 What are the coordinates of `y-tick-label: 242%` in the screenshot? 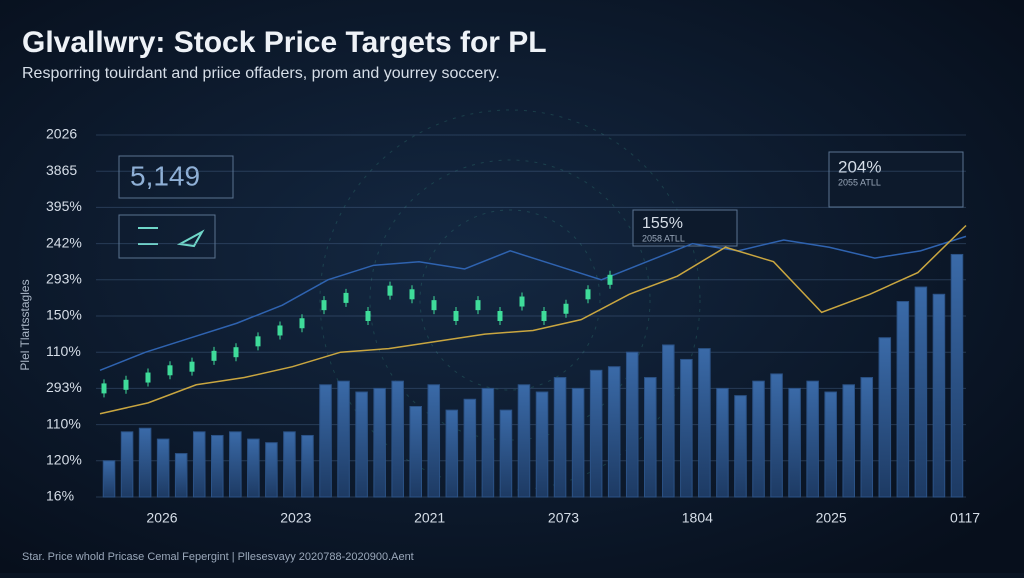 It's located at (64, 242).